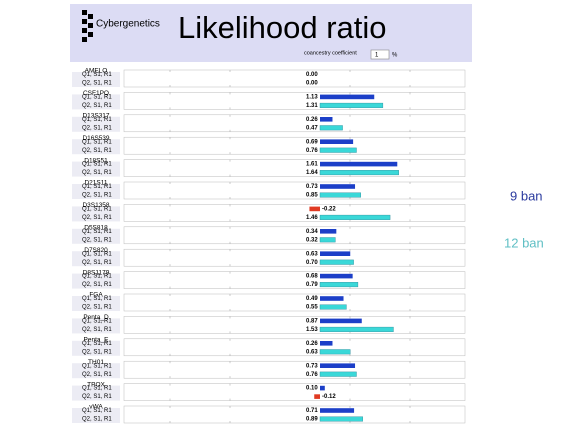 The width and height of the screenshot is (563, 433). What do you see at coordinates (380, 54) in the screenshot?
I see `coancestry-input` at bounding box center [380, 54].